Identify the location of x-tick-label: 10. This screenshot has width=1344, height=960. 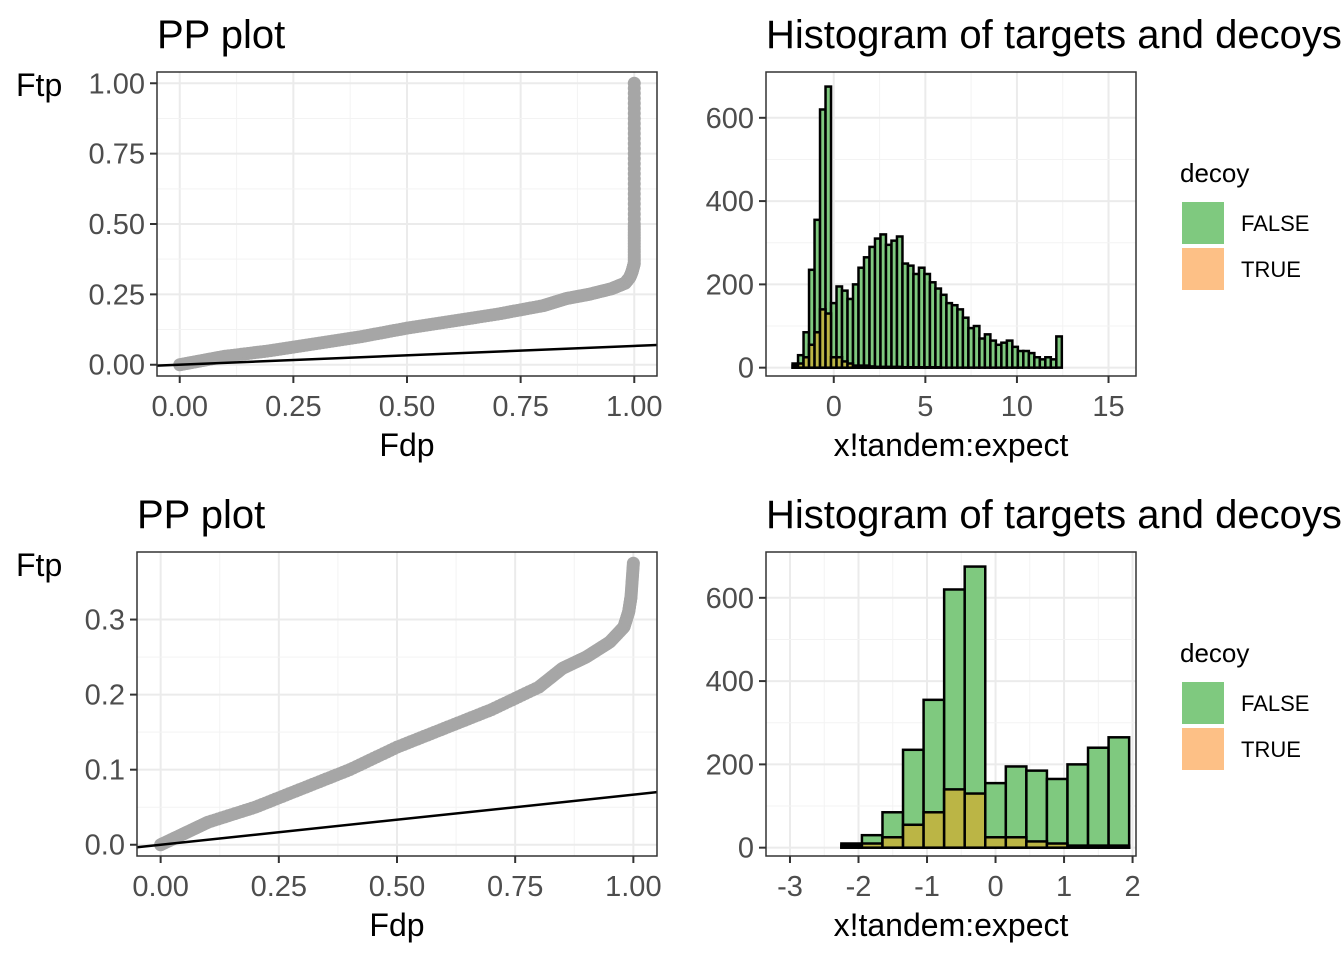
(1017, 407).